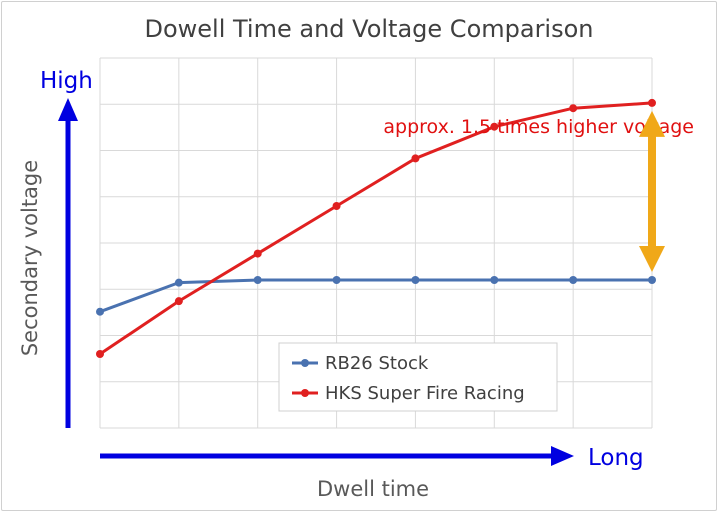  I want to click on annotation-arrow-head-down, so click(652, 259).